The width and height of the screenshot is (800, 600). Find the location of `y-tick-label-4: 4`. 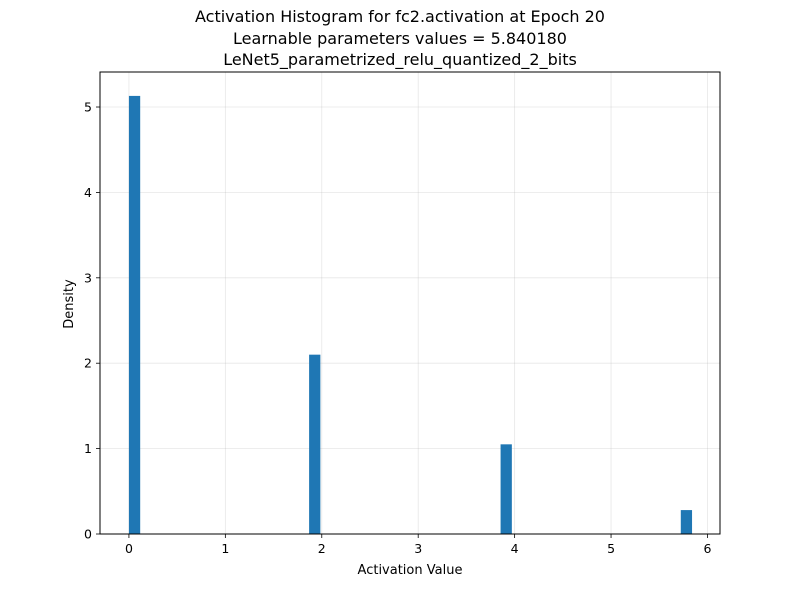

y-tick-label-4: 4 is located at coordinates (88, 192).